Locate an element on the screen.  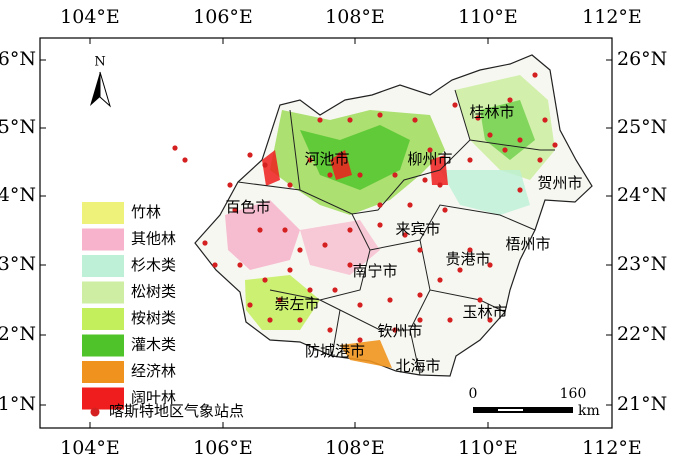
top-tick-label: 110°E is located at coordinates (488, 17).